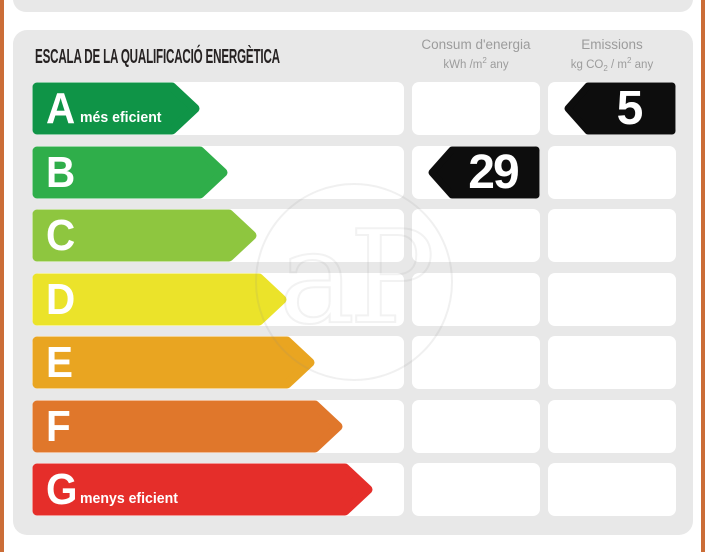 The width and height of the screenshot is (706, 552). I want to click on rating-arrow-shape-F, so click(187, 426).